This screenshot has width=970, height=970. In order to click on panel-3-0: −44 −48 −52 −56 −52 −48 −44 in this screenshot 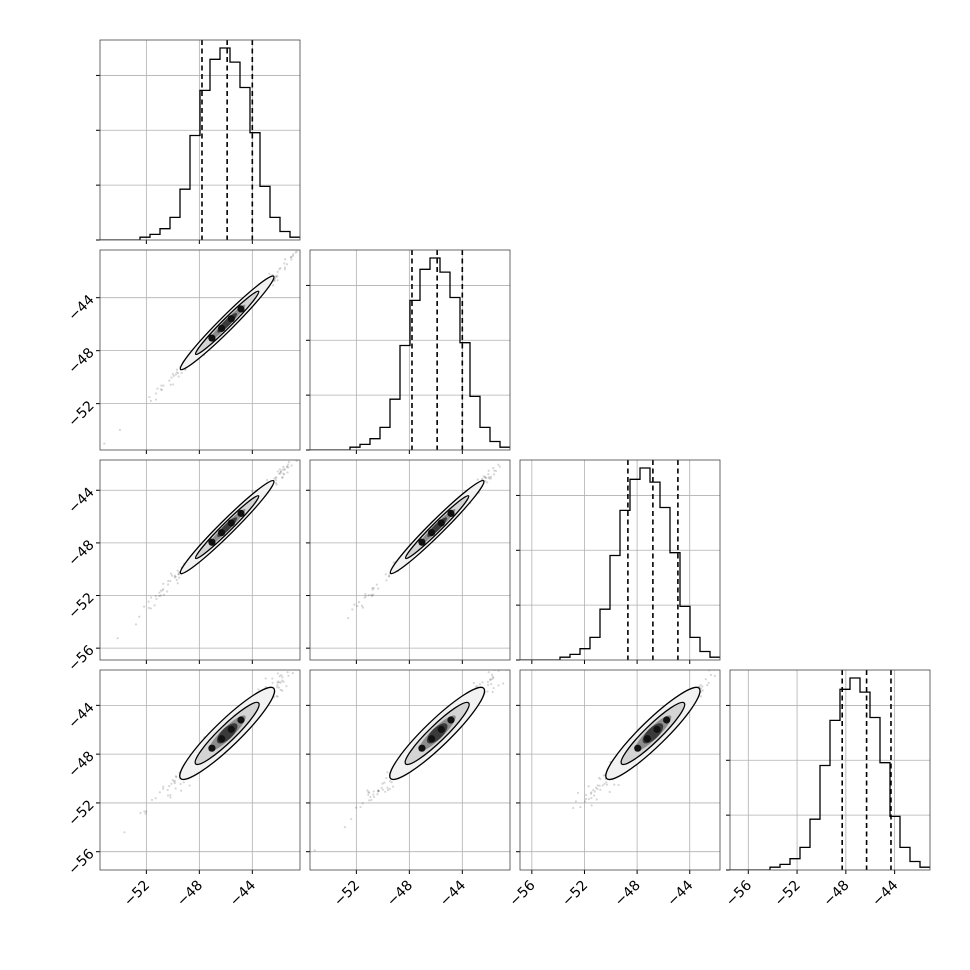, I will do `click(183, 783)`.